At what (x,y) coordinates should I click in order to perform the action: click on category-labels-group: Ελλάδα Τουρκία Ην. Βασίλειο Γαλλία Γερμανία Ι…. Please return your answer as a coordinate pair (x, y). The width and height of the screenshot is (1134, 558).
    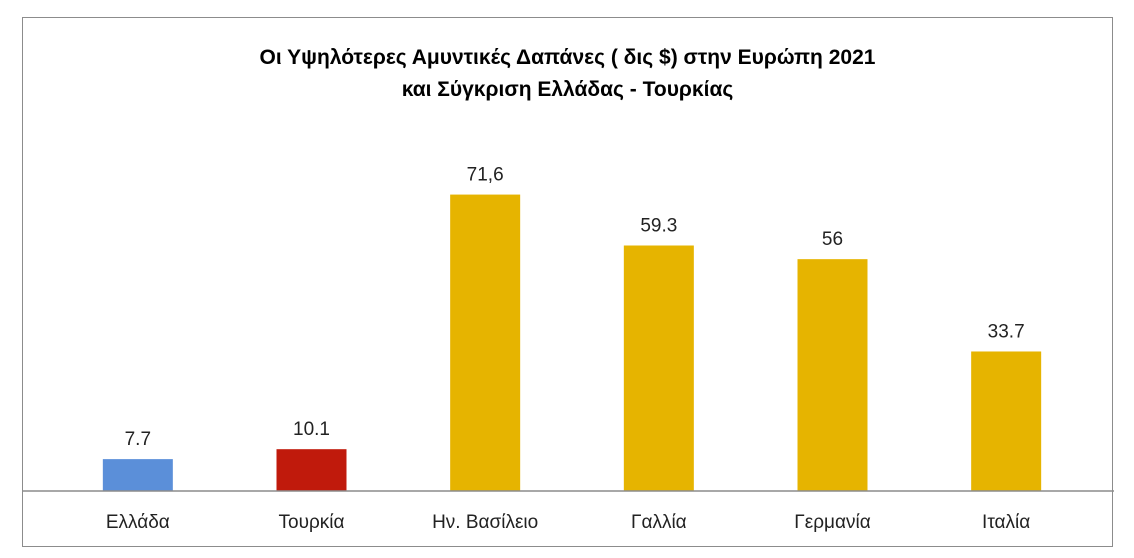
    Looking at the image, I should click on (568, 522).